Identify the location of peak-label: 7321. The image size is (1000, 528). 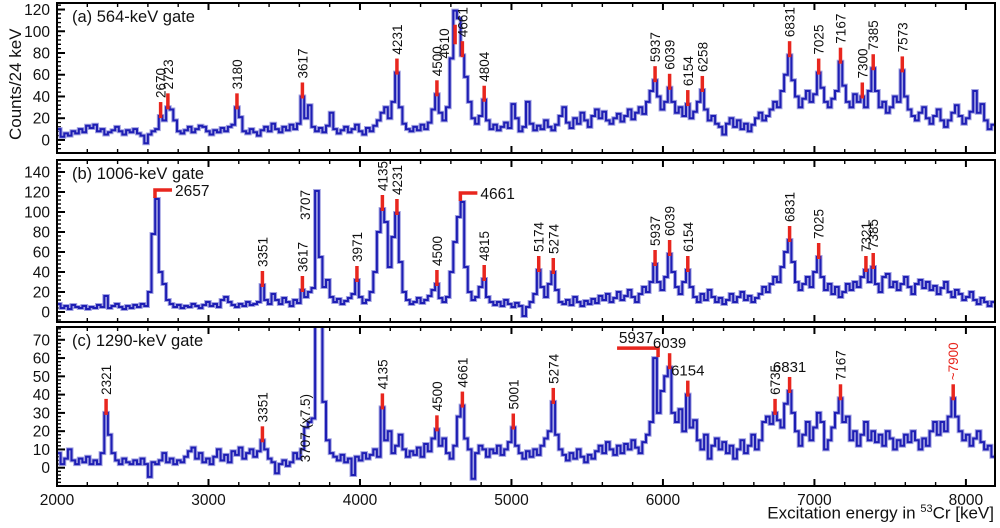
(866, 237).